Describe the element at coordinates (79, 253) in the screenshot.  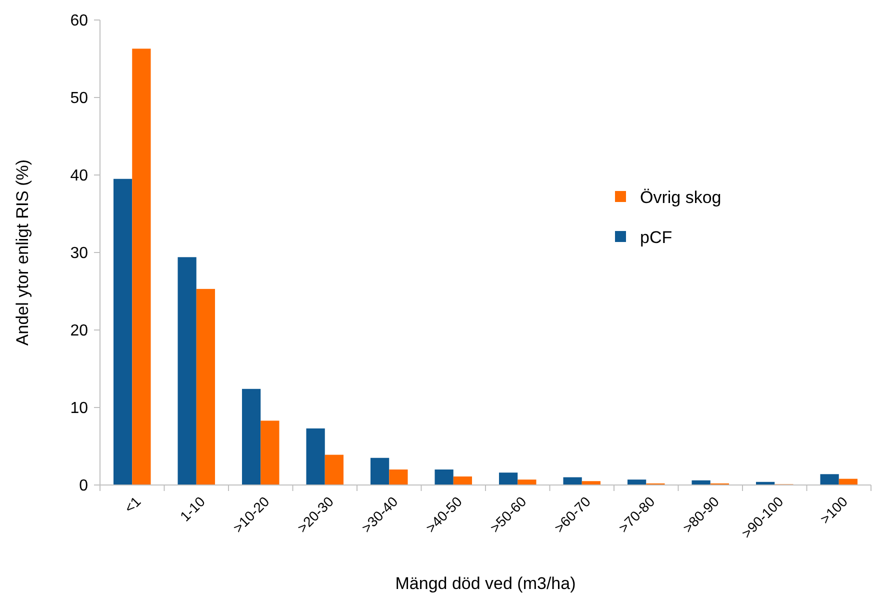
I see `y-tick-label: 30` at that location.